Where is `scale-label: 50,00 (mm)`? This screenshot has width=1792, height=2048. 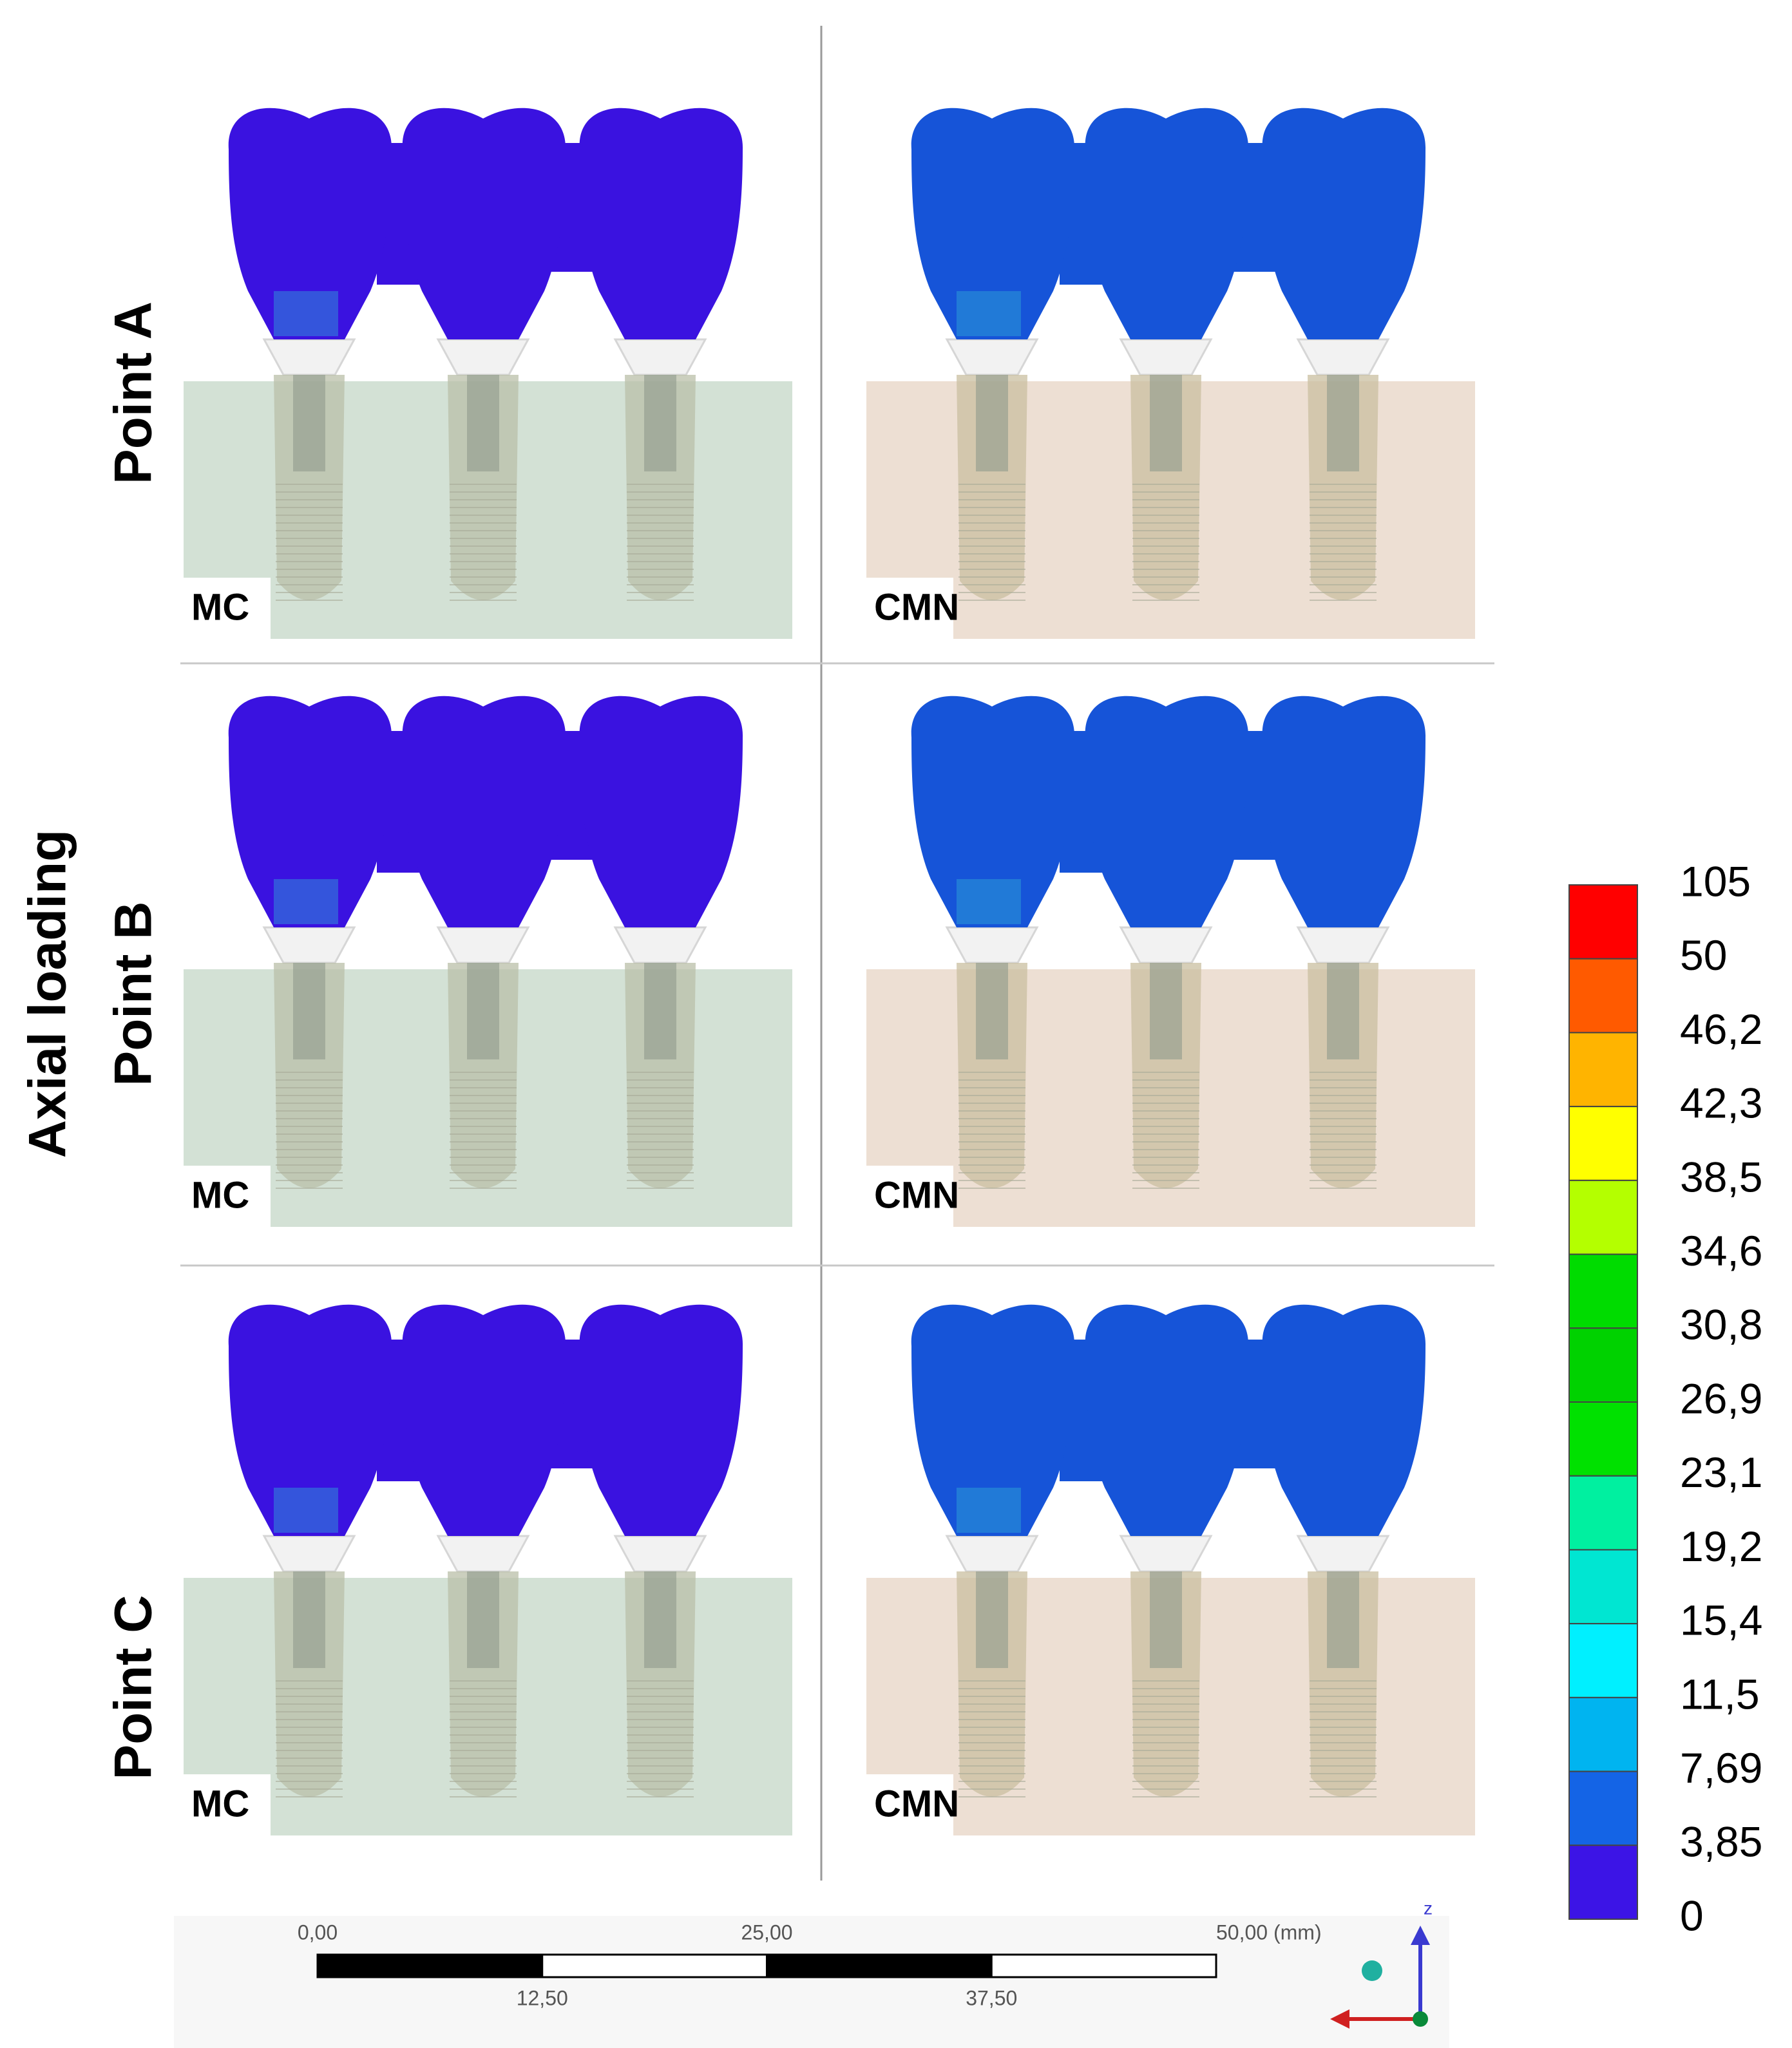 scale-label: 50,00 (mm) is located at coordinates (1269, 1932).